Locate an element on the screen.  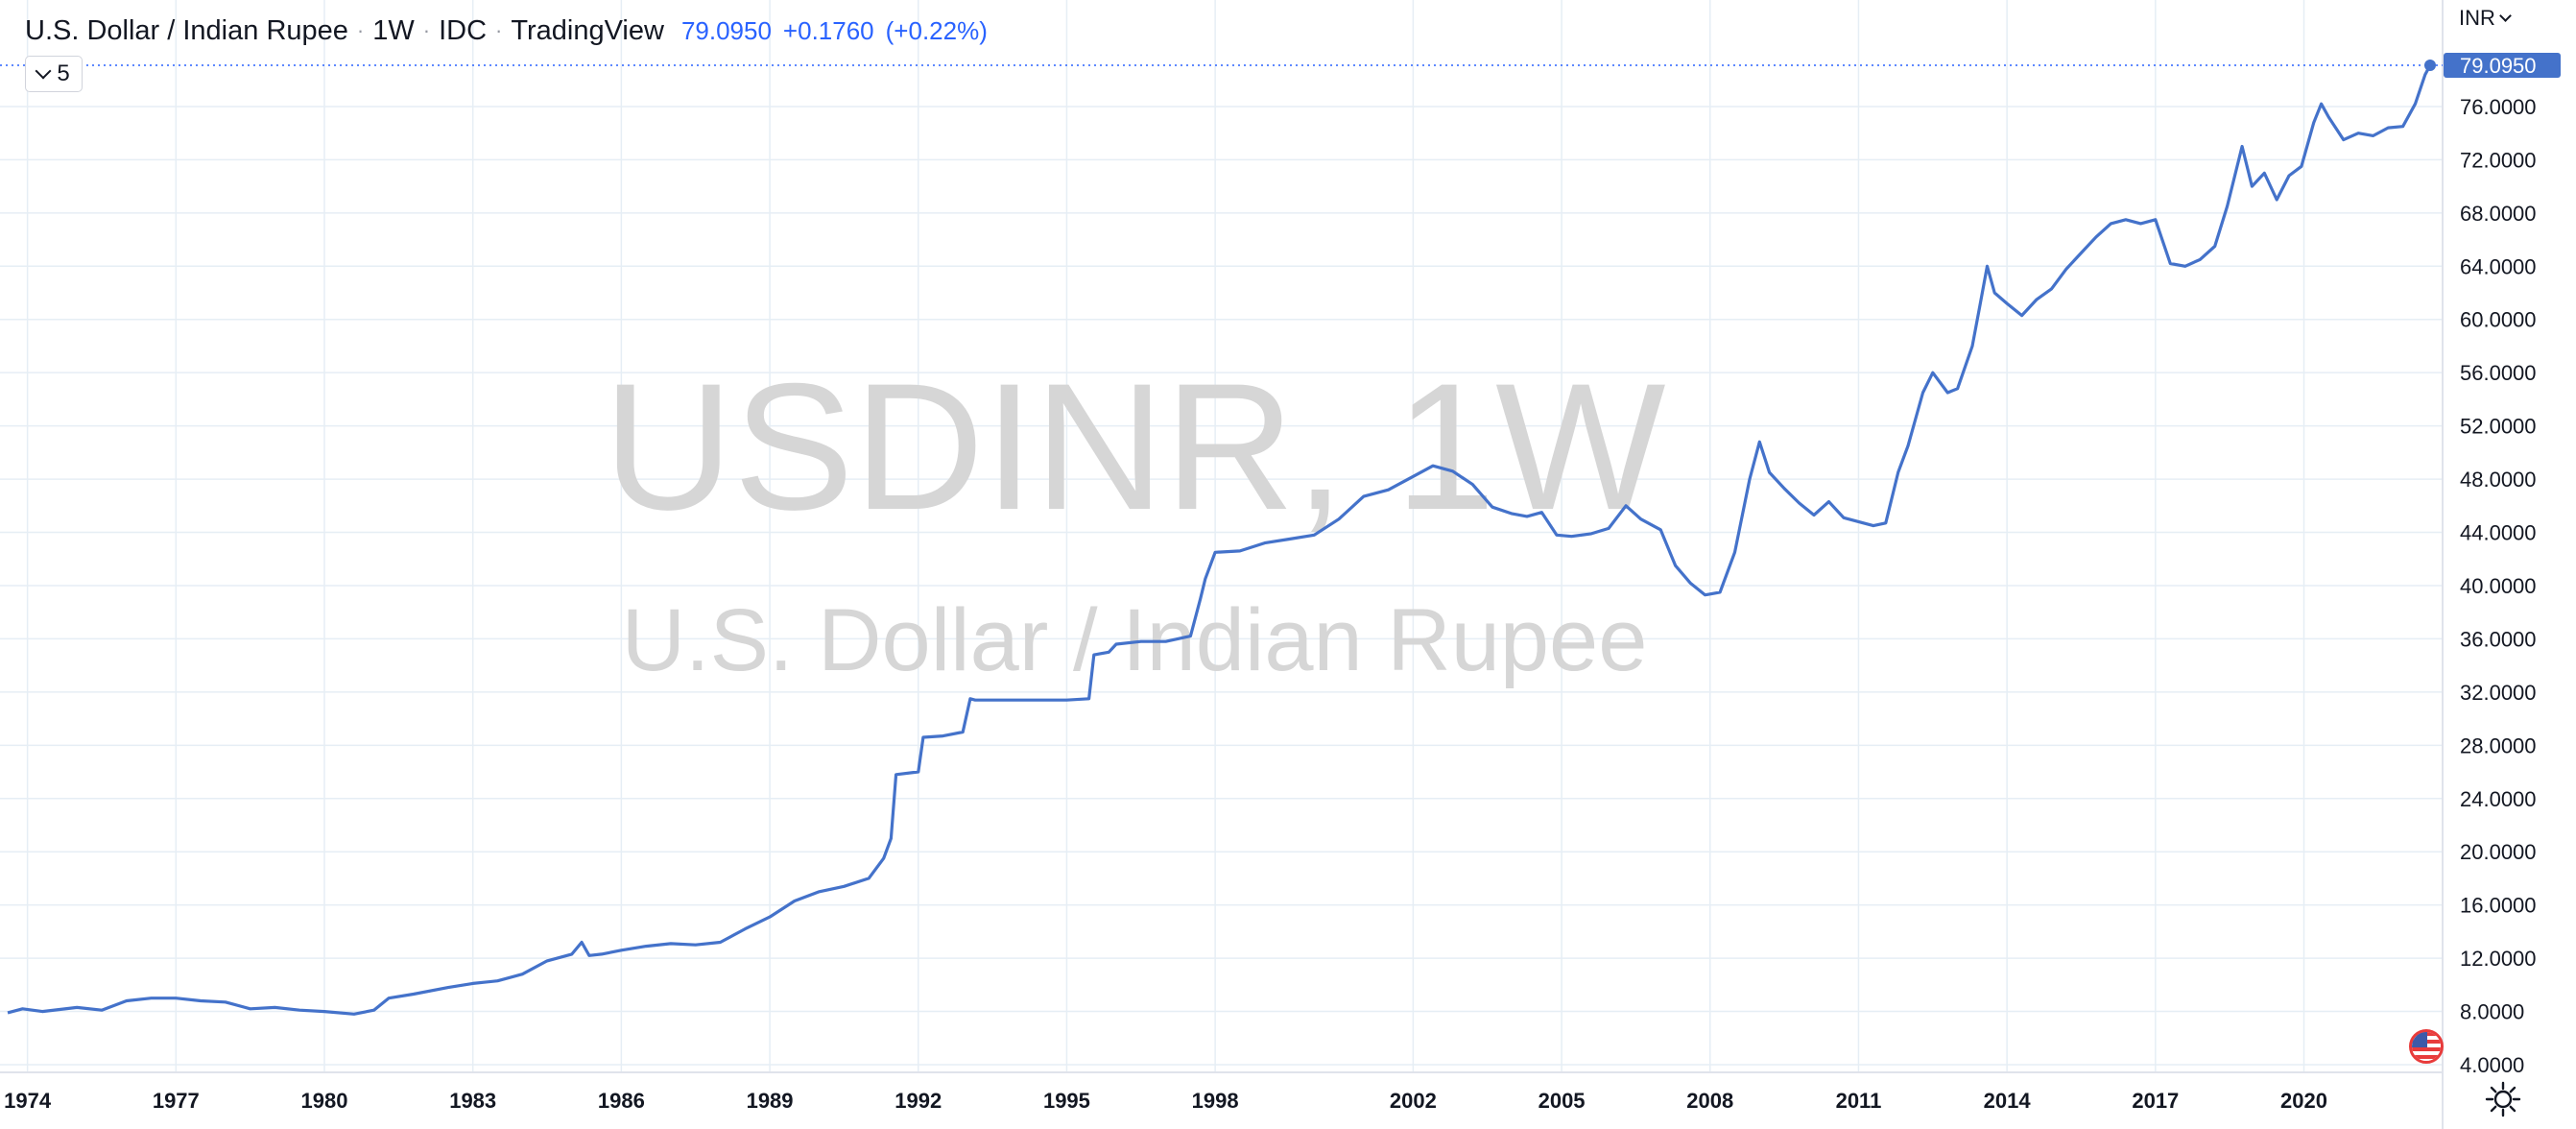
time-tick-label: 2011 is located at coordinates (1859, 1101).